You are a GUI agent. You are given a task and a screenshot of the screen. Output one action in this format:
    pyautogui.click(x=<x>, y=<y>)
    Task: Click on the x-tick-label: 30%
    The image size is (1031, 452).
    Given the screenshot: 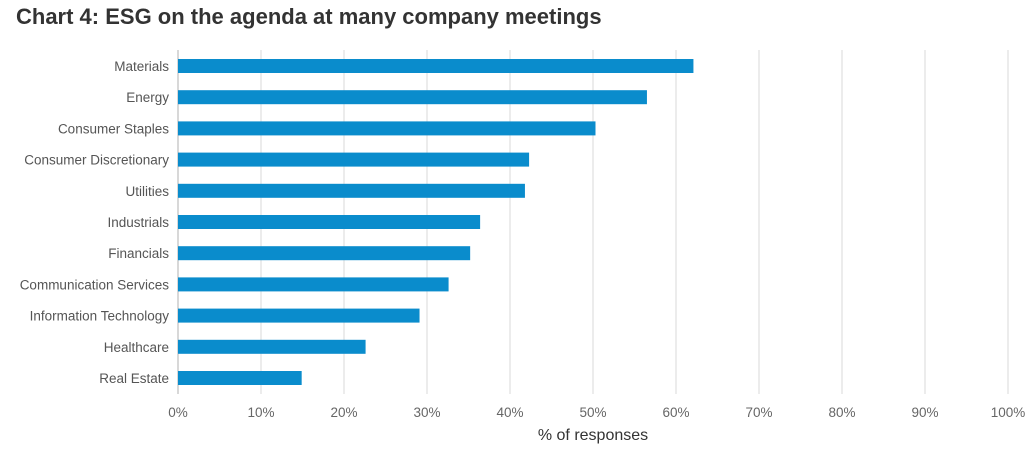 What is the action you would take?
    pyautogui.click(x=426, y=412)
    